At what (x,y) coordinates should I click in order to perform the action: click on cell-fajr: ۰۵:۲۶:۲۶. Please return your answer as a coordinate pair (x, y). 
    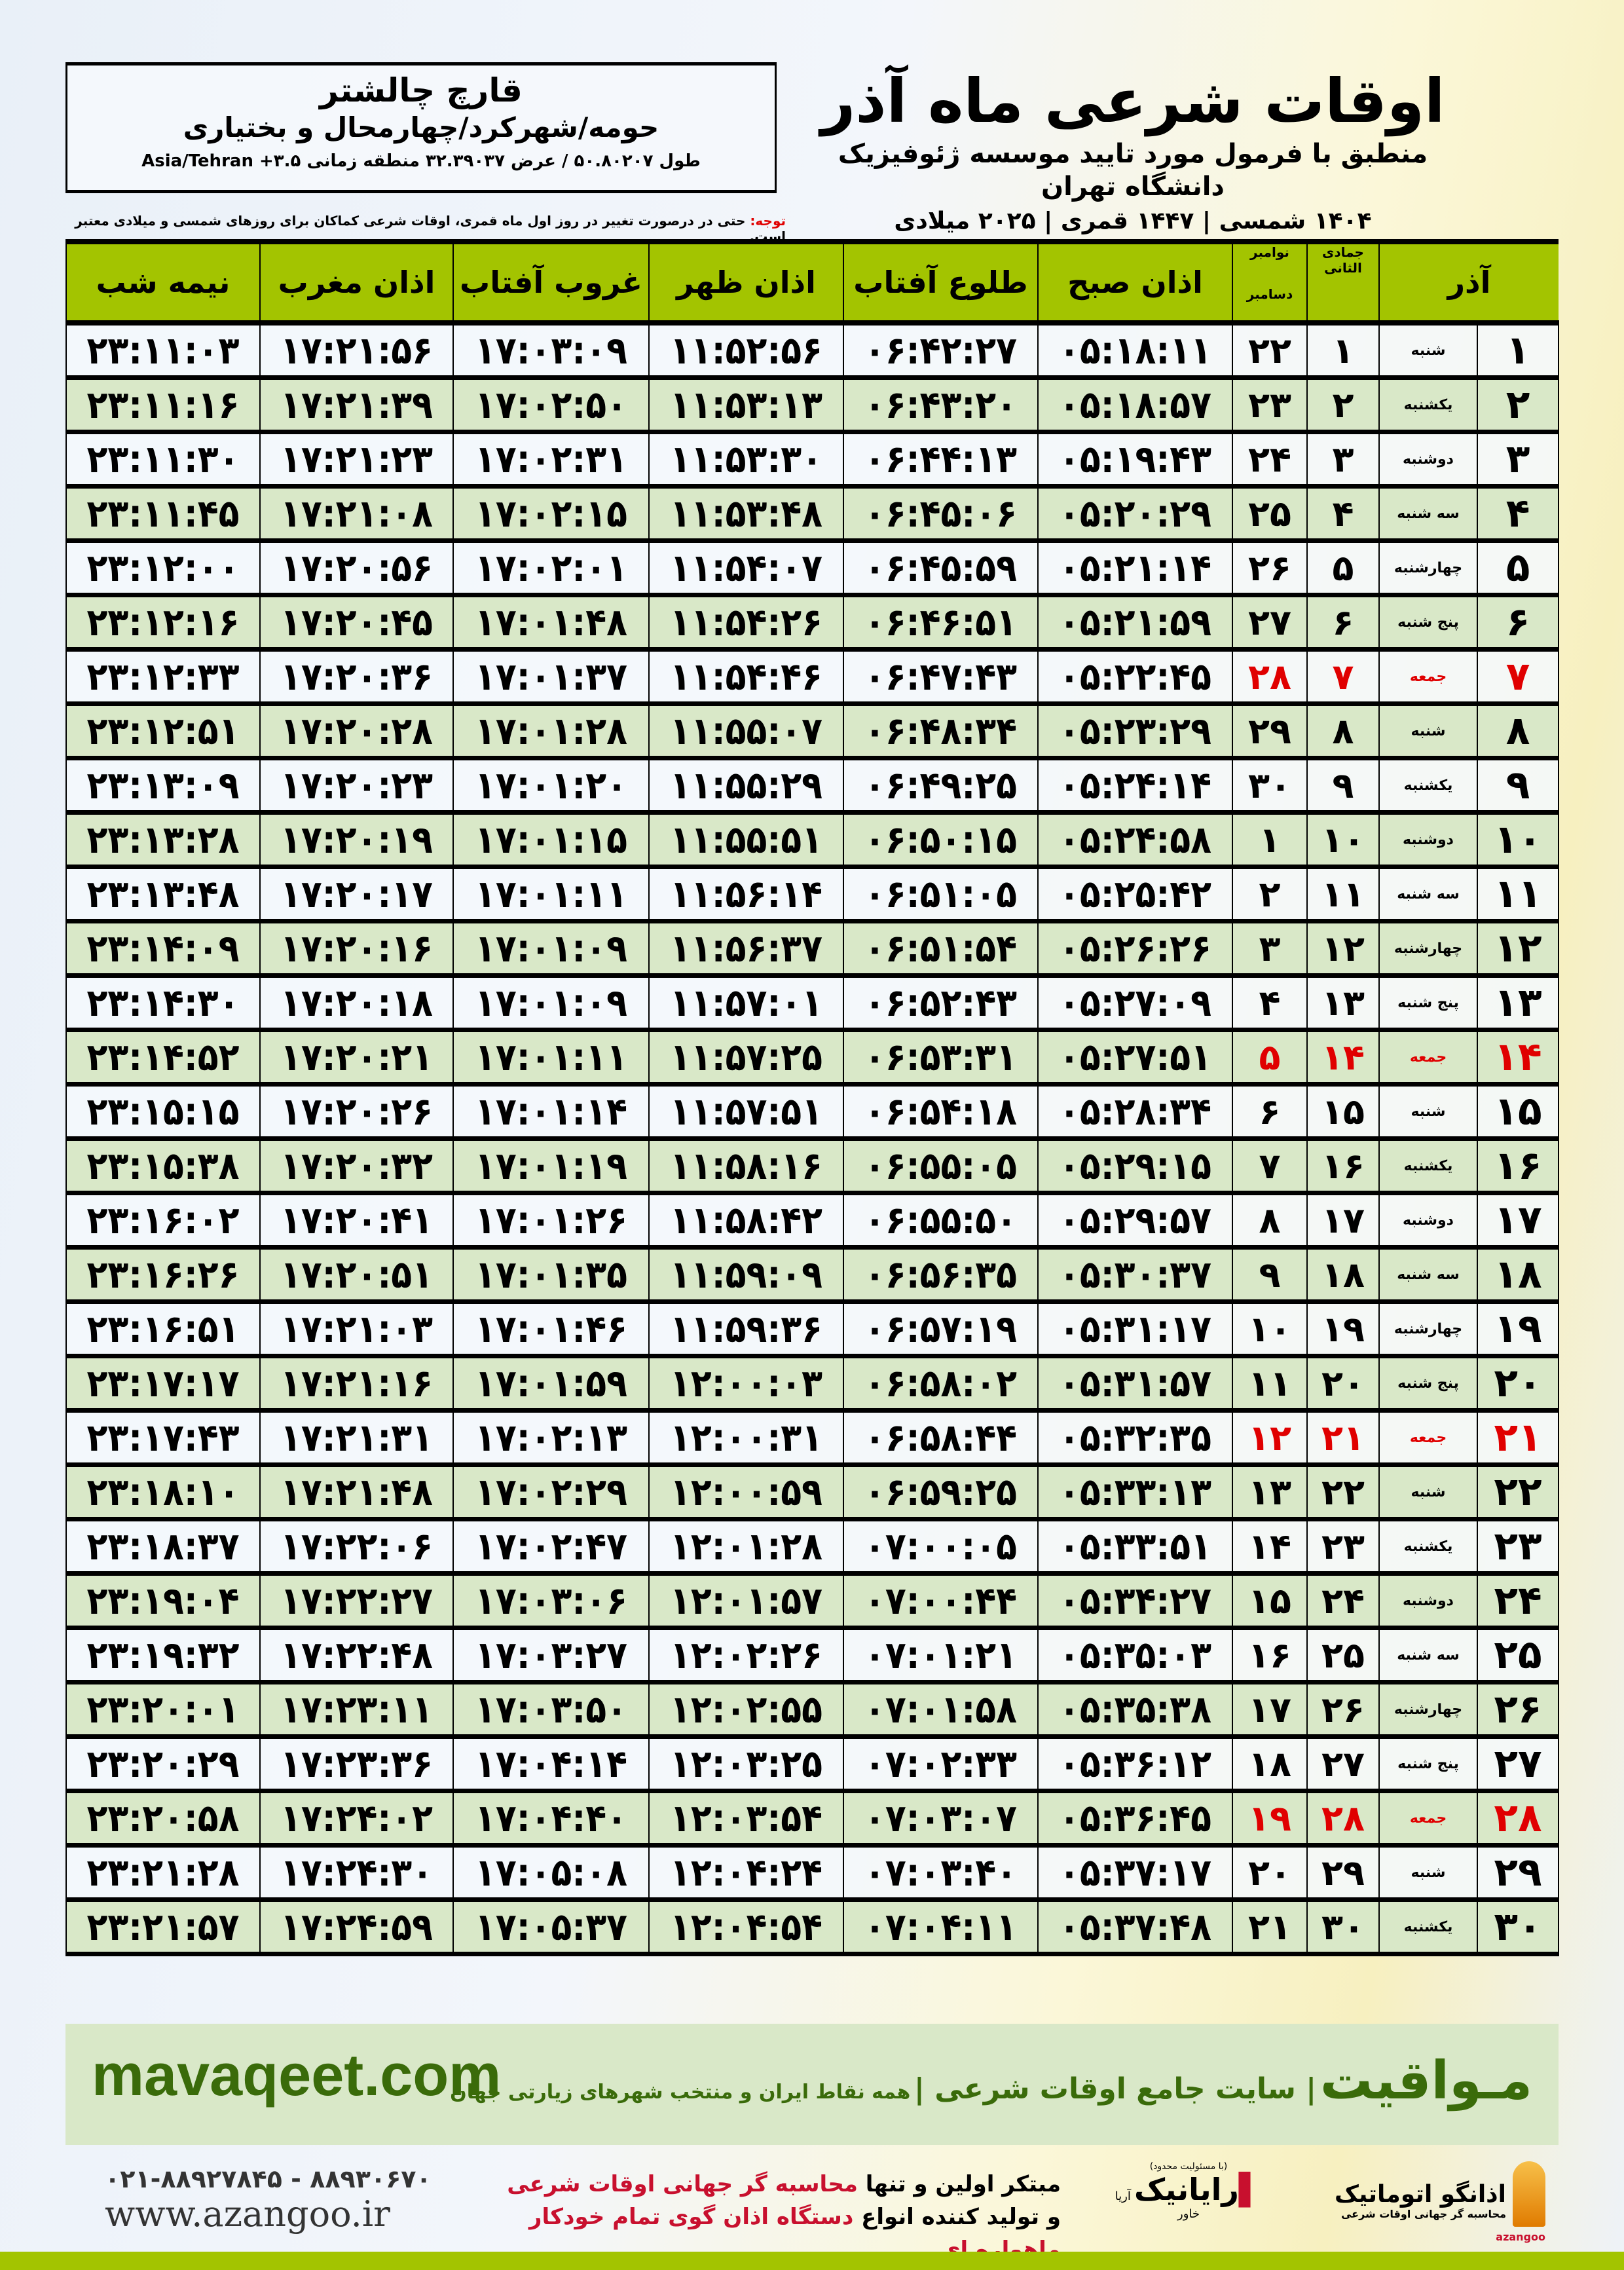
    Looking at the image, I should click on (1135, 949).